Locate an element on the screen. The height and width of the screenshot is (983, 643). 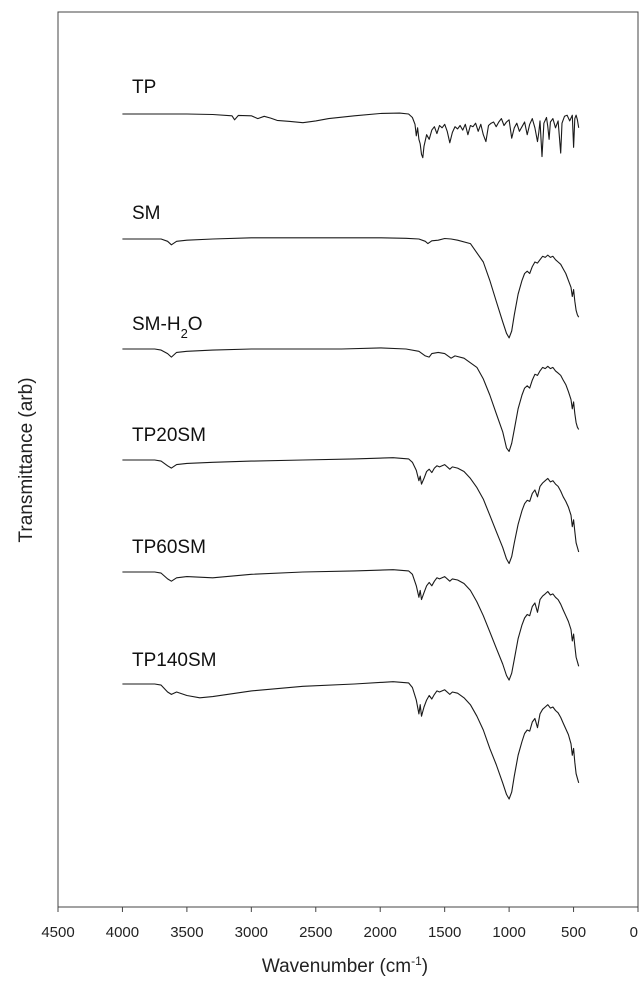
x-tick-label: 1500 is located at coordinates (444, 932).